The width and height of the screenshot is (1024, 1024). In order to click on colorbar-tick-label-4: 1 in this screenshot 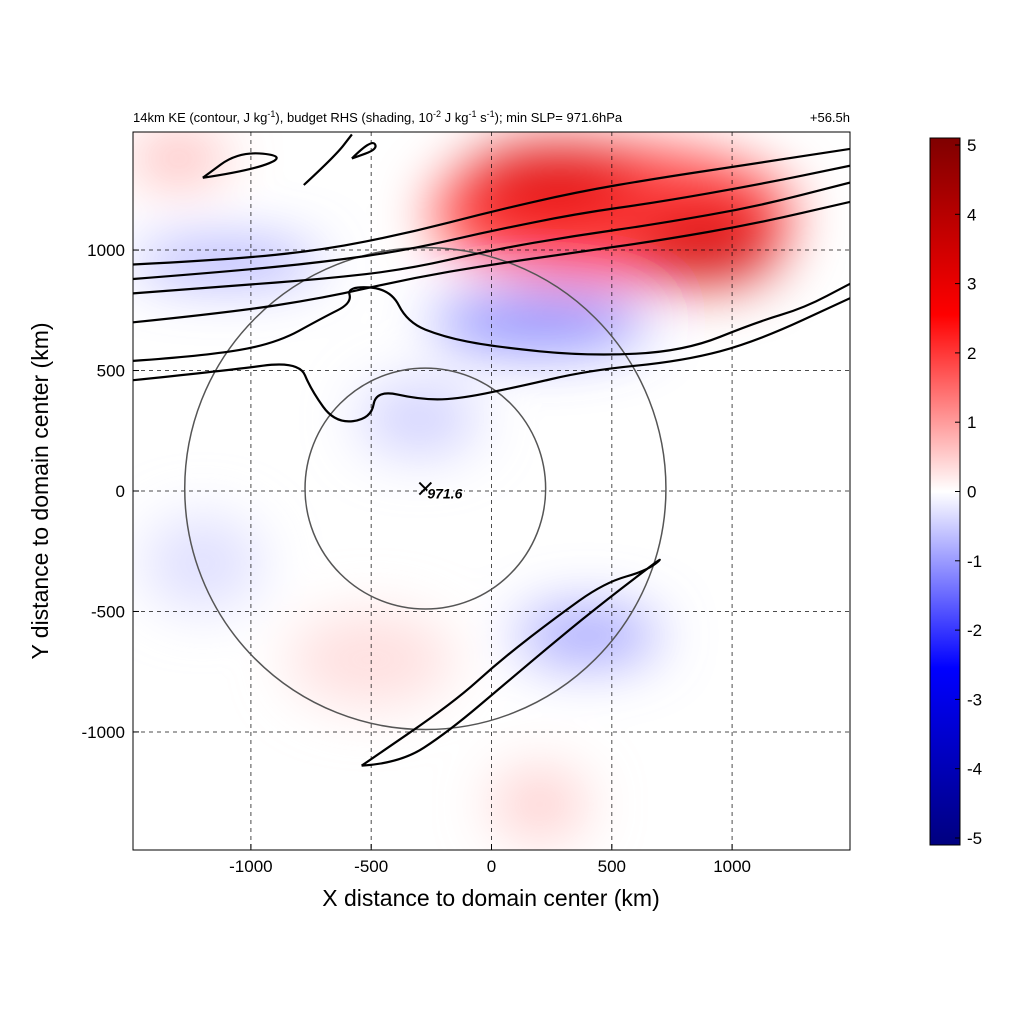, I will do `click(971, 422)`.